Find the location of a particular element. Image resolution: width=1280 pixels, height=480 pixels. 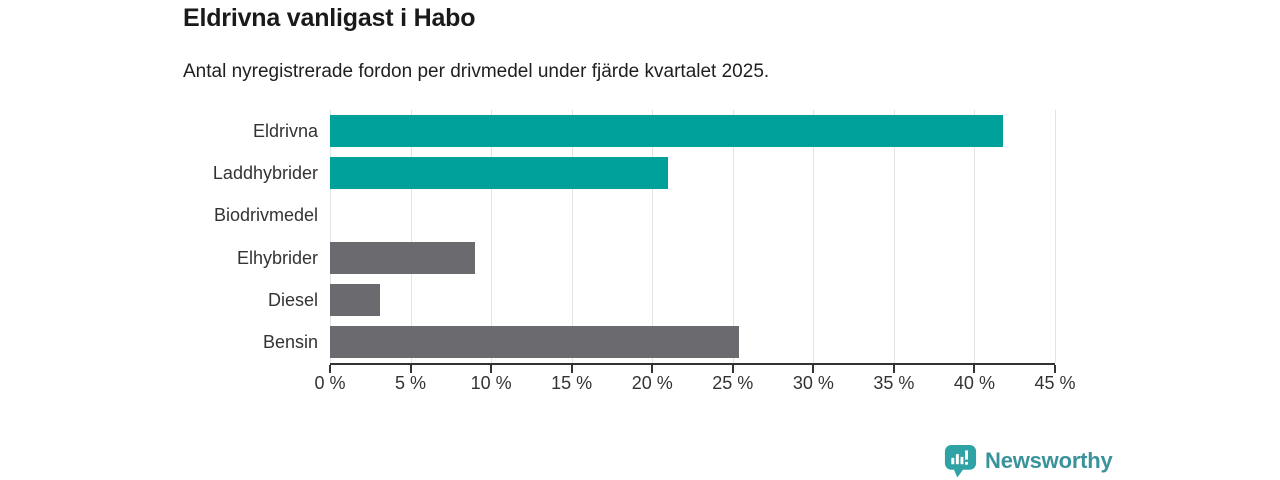

bar-elhybrider is located at coordinates (402, 257).